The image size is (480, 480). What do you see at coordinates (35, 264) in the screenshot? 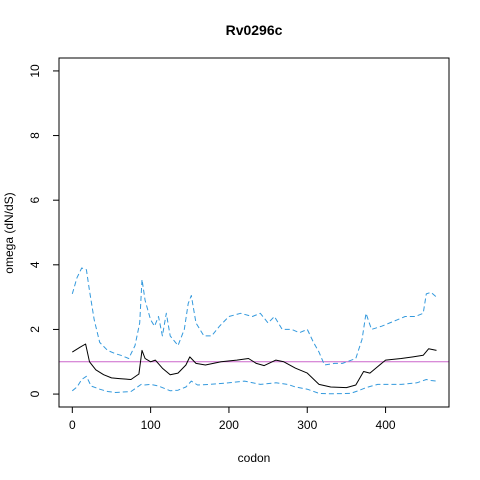
I see `y-tick-label: 4` at bounding box center [35, 264].